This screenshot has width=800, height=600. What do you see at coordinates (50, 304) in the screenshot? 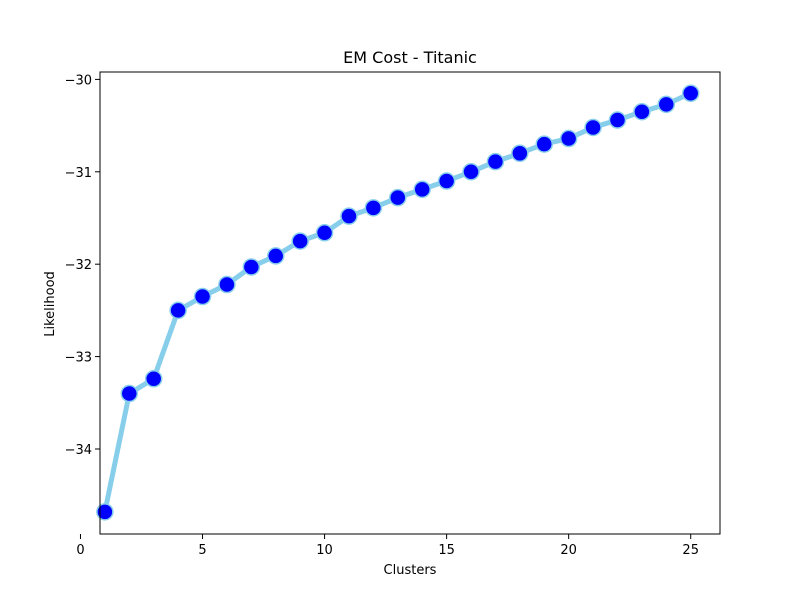
I see `y-axis-label: Likelihood` at bounding box center [50, 304].